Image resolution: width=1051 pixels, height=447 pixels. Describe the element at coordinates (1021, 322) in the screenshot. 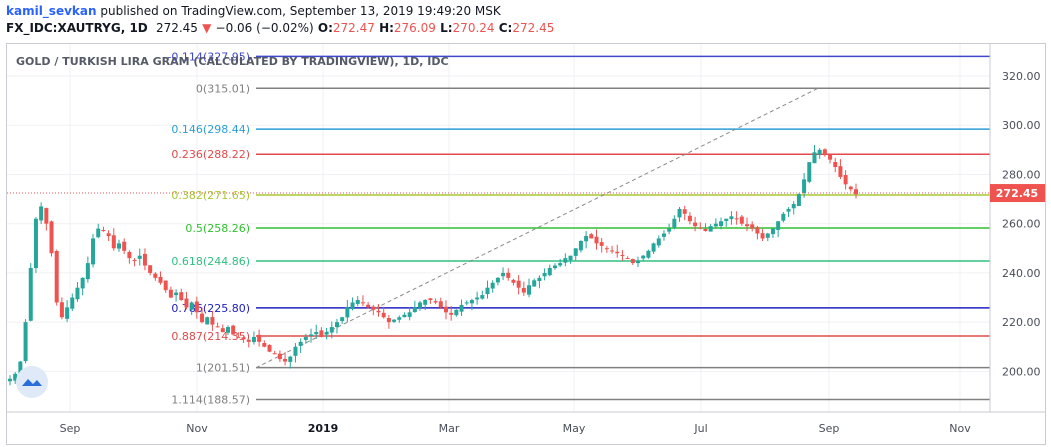

I see `price-tick-label: 220.00` at that location.